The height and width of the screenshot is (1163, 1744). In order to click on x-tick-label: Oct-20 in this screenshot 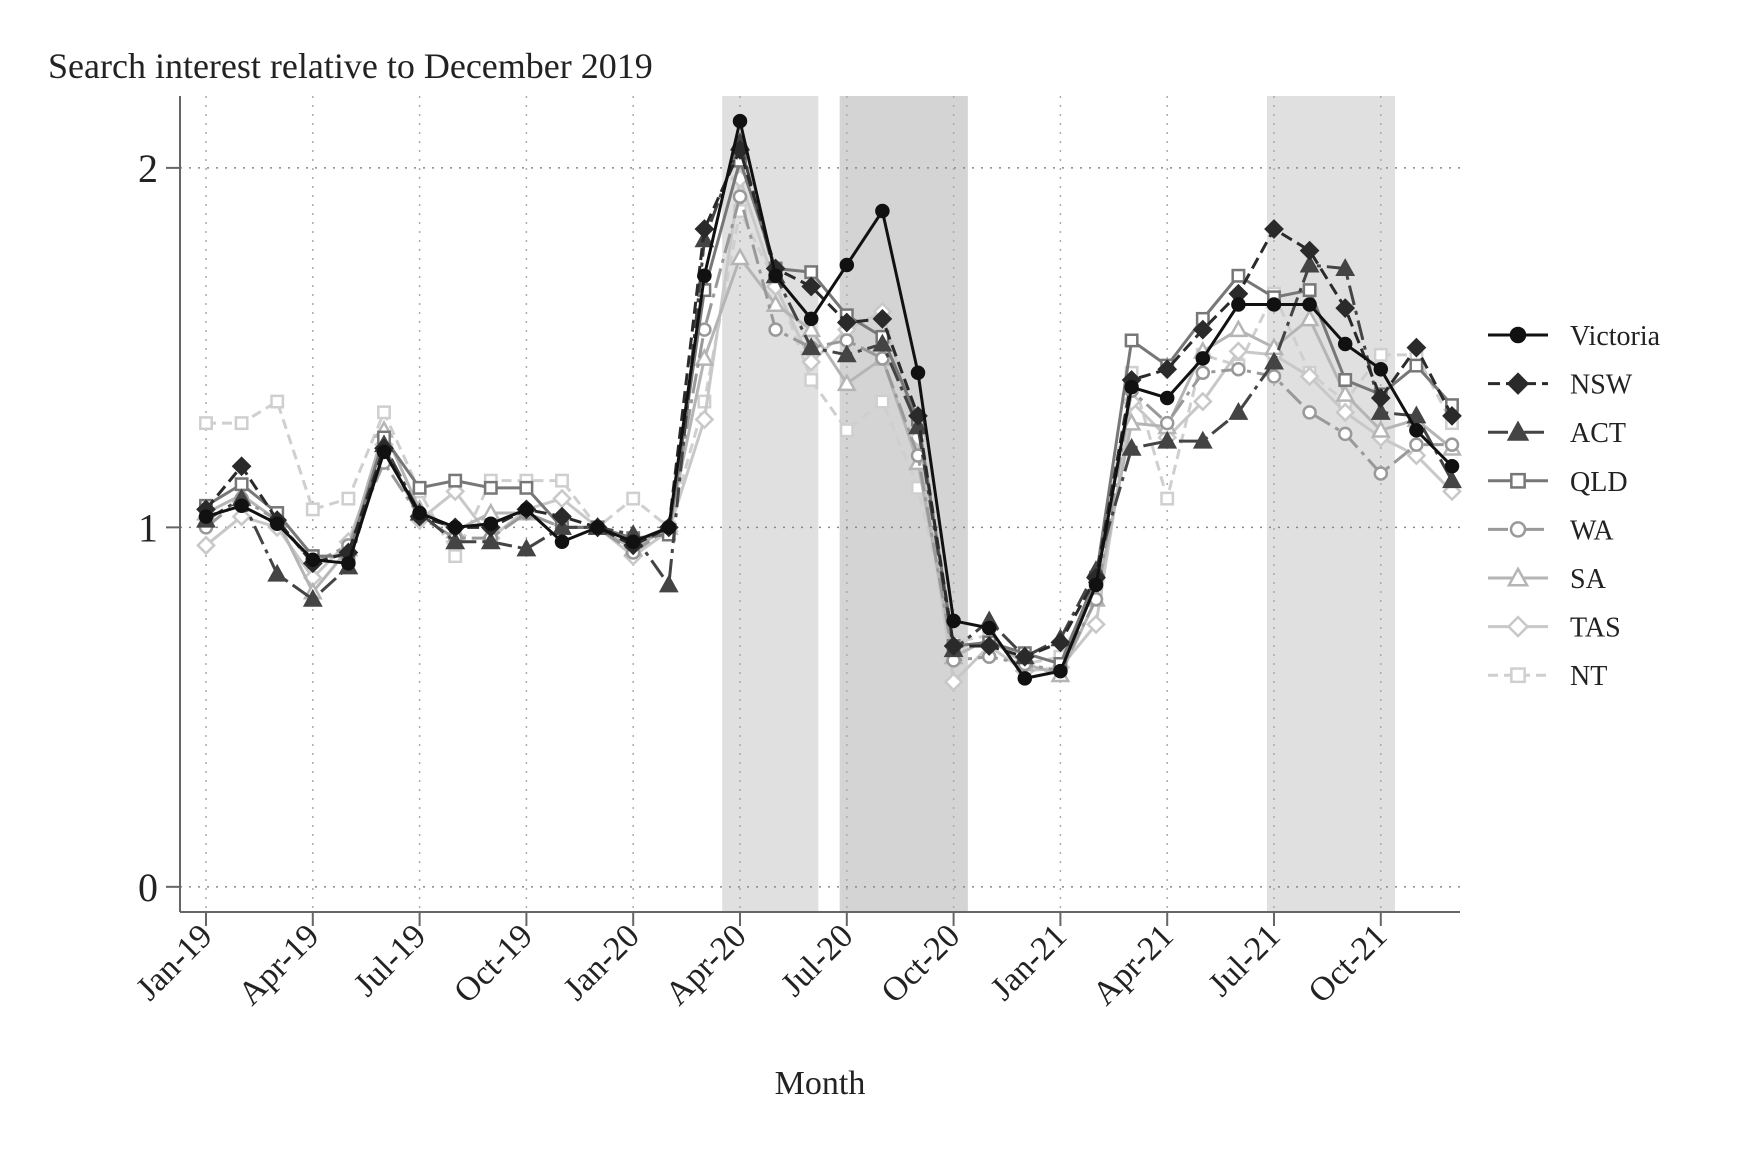, I will do `click(920, 963)`.